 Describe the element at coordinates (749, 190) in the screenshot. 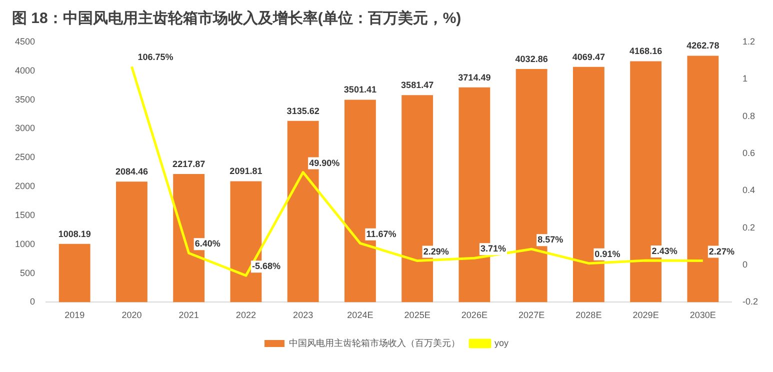

I see `y2-tick-label: 0.4` at that location.